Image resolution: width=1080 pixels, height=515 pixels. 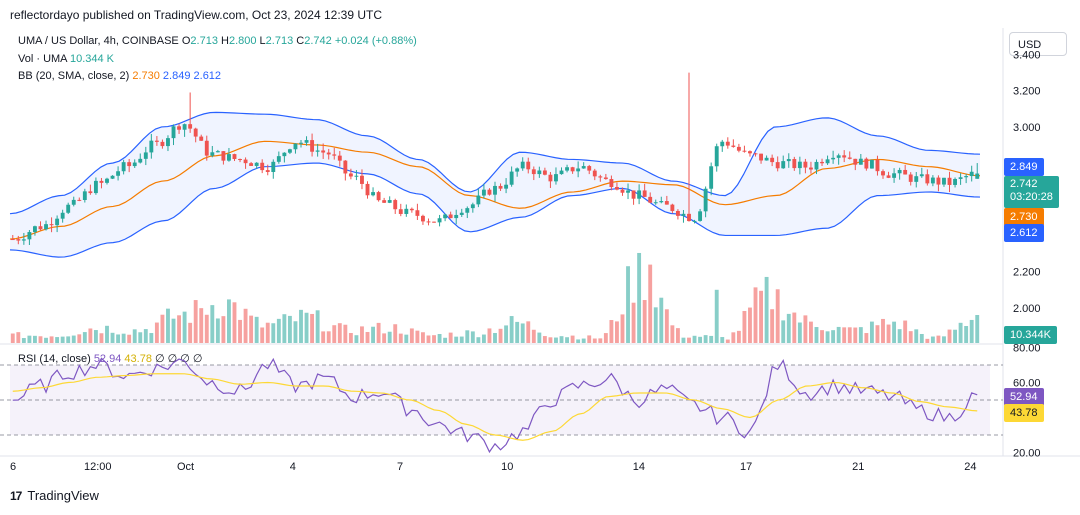 I want to click on bb-label: BB (20, SMA, close, 2), so click(x=74, y=76).